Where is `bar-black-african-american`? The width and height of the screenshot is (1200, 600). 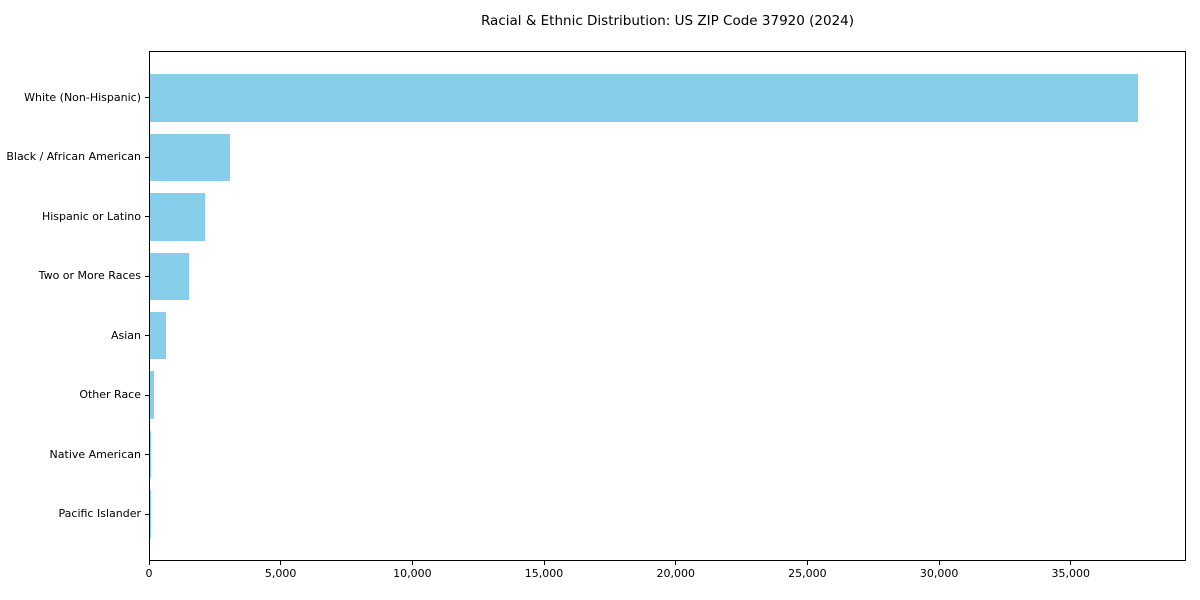 bar-black-african-american is located at coordinates (190, 157).